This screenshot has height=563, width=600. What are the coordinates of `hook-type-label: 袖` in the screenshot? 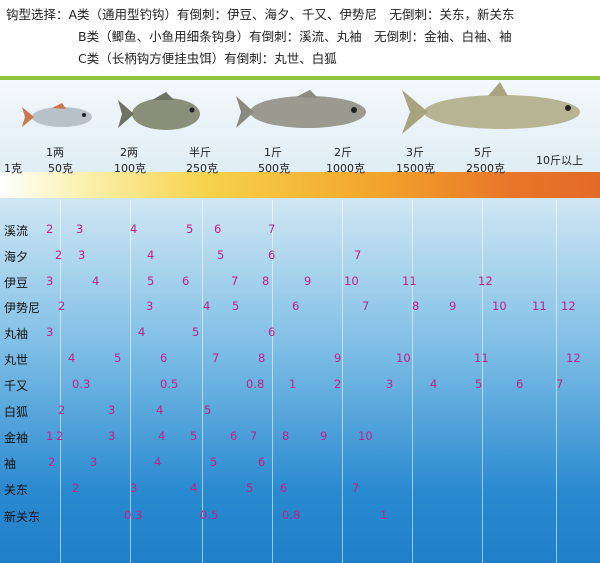 It's located at (10, 464).